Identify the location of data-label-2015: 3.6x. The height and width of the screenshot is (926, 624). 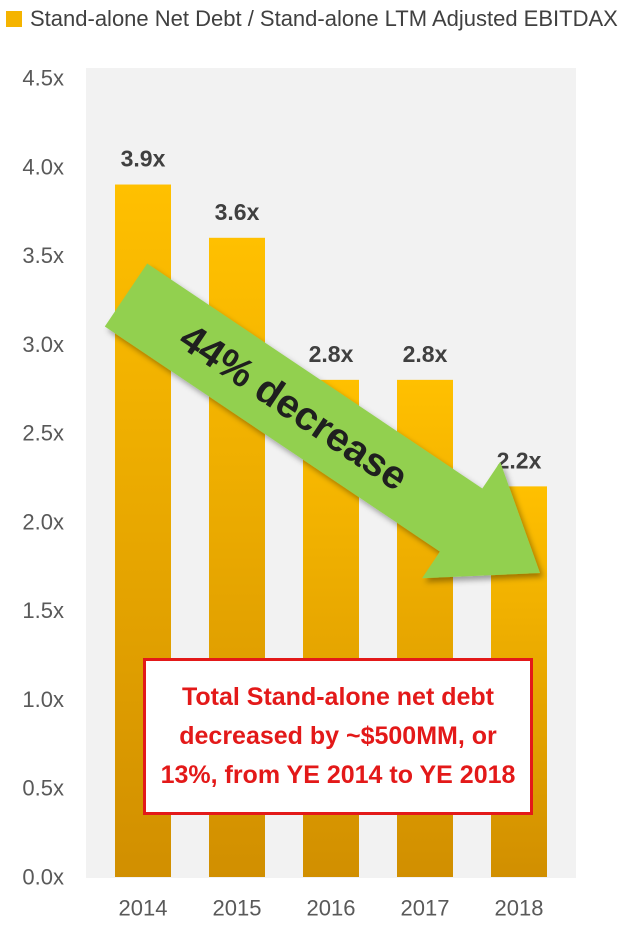
(237, 212).